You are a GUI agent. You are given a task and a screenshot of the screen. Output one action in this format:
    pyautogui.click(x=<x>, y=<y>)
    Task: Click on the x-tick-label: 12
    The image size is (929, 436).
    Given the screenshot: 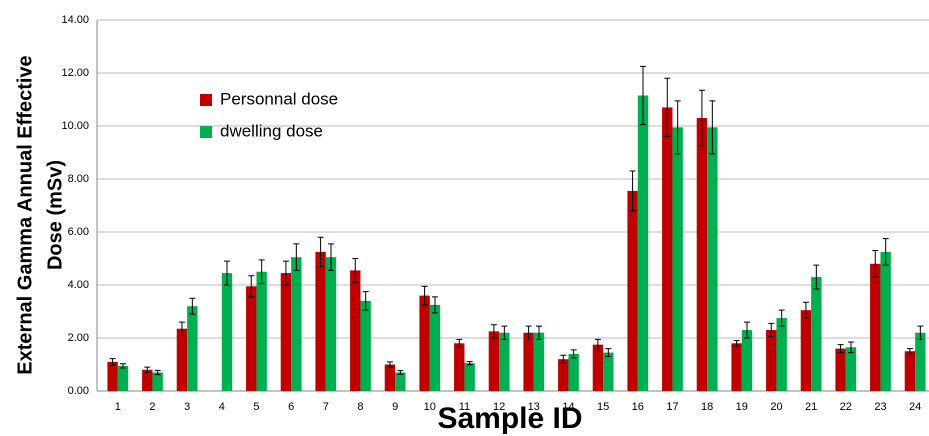 What is the action you would take?
    pyautogui.click(x=499, y=407)
    